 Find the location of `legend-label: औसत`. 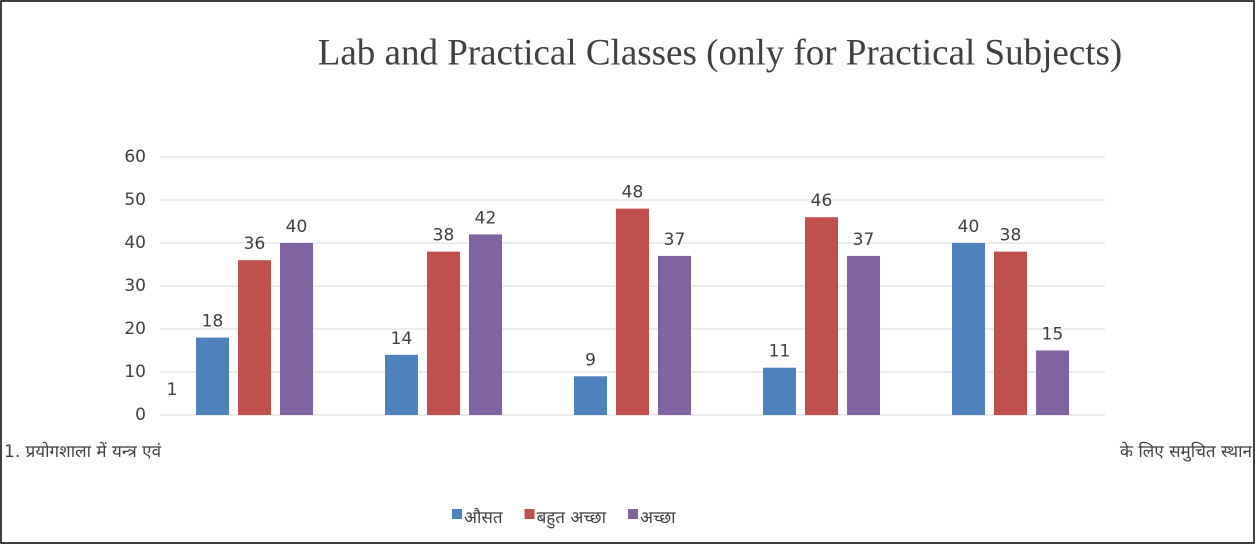

legend-label: औसत is located at coordinates (483, 517).